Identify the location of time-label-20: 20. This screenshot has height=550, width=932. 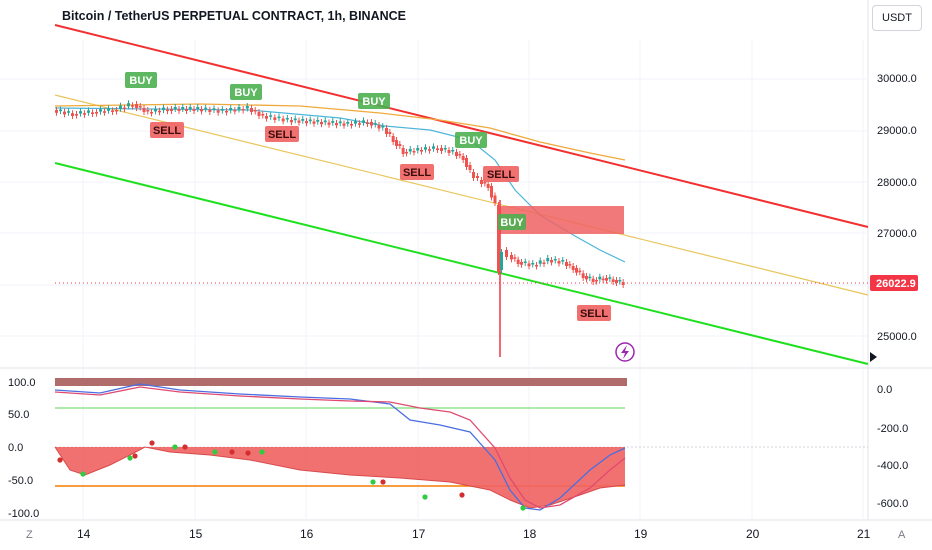
(753, 534).